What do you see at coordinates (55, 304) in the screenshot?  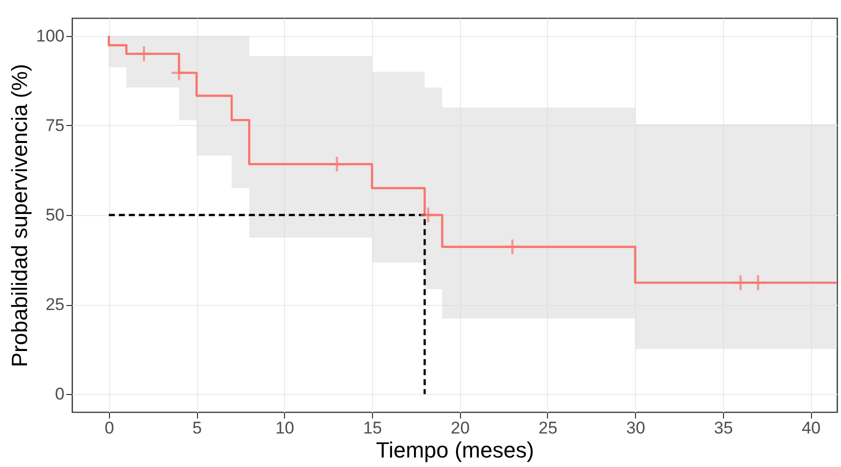 I see `y-tick-label: 25` at bounding box center [55, 304].